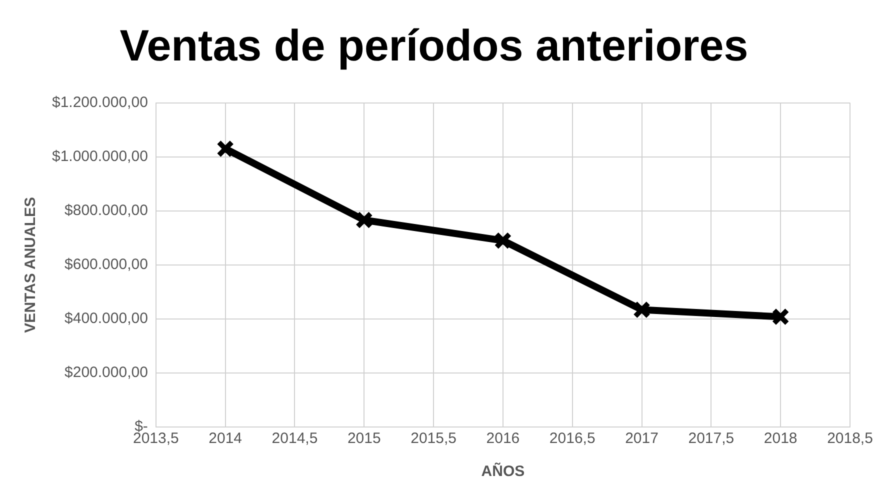 The height and width of the screenshot is (499, 888). Describe the element at coordinates (503, 471) in the screenshot. I see `x-axis-title: AÑOS` at that location.